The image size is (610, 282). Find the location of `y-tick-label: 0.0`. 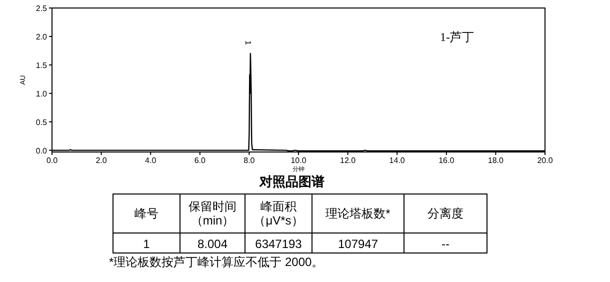

y-tick-label: 0.0 is located at coordinates (42, 151).